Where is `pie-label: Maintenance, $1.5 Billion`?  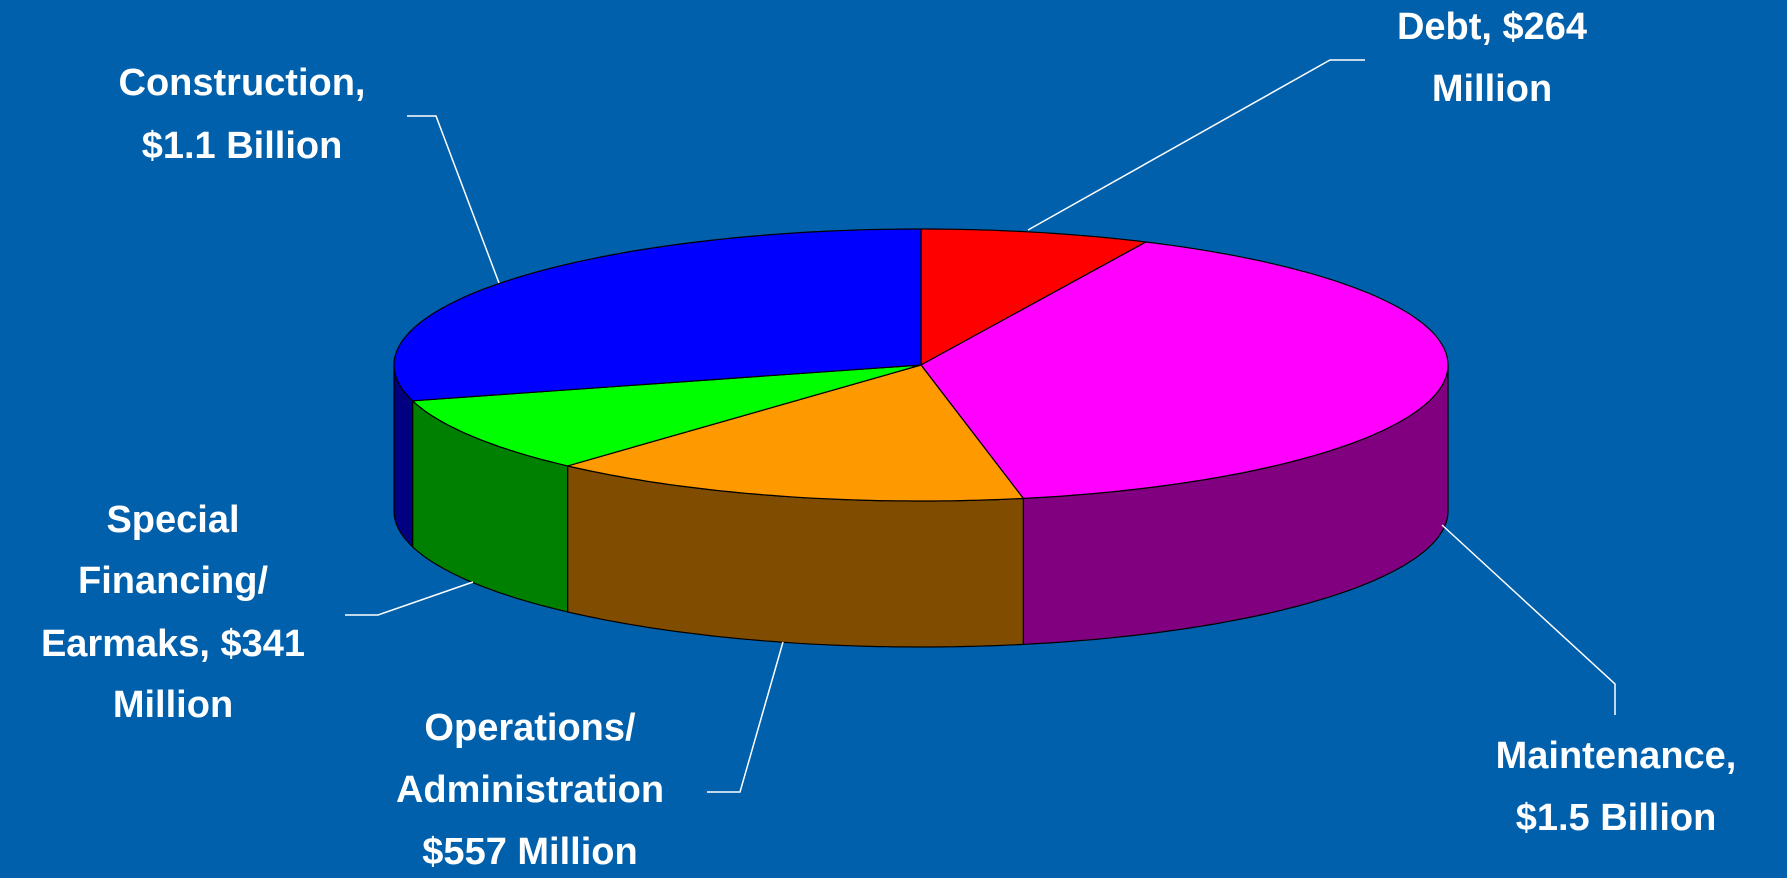 pie-label: Maintenance, $1.5 Billion is located at coordinates (1616, 787).